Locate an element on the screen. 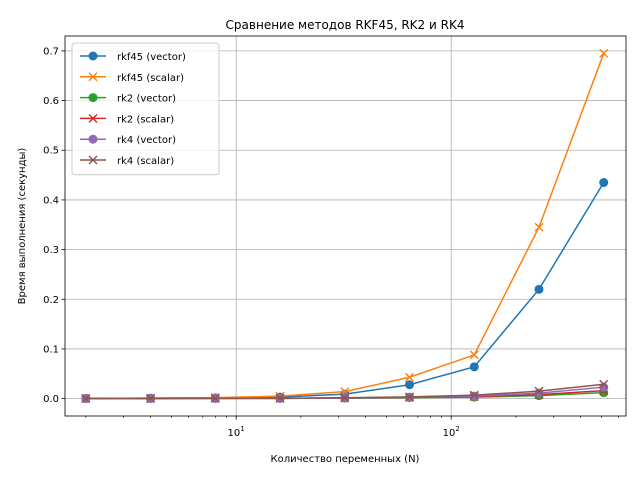 The image size is (640, 480). legend-entry: rk2 (vector) is located at coordinates (128, 99).